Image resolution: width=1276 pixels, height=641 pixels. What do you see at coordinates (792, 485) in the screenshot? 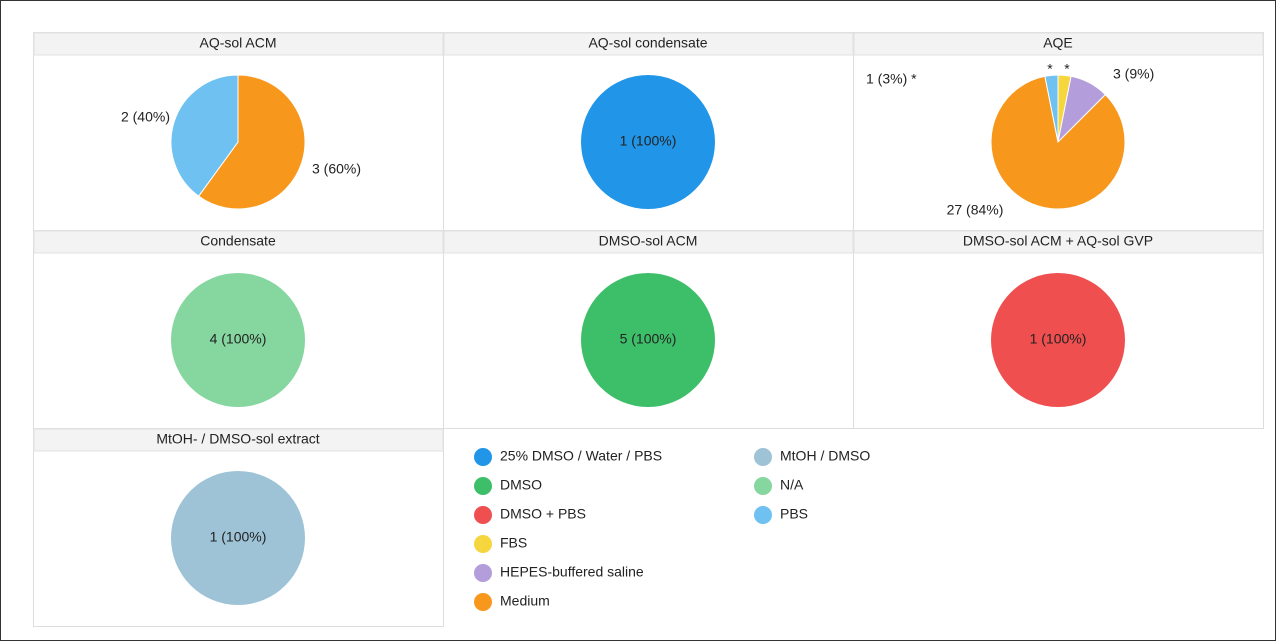
I see `legend-label: N/A` at bounding box center [792, 485].